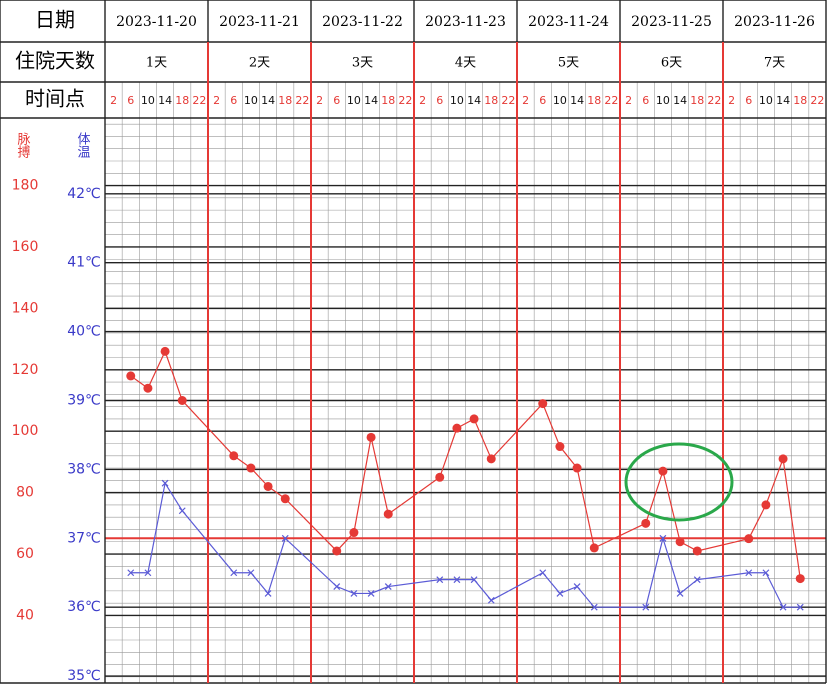  Describe the element at coordinates (671, 63) in the screenshot. I see `stay-day: 6天` at that location.